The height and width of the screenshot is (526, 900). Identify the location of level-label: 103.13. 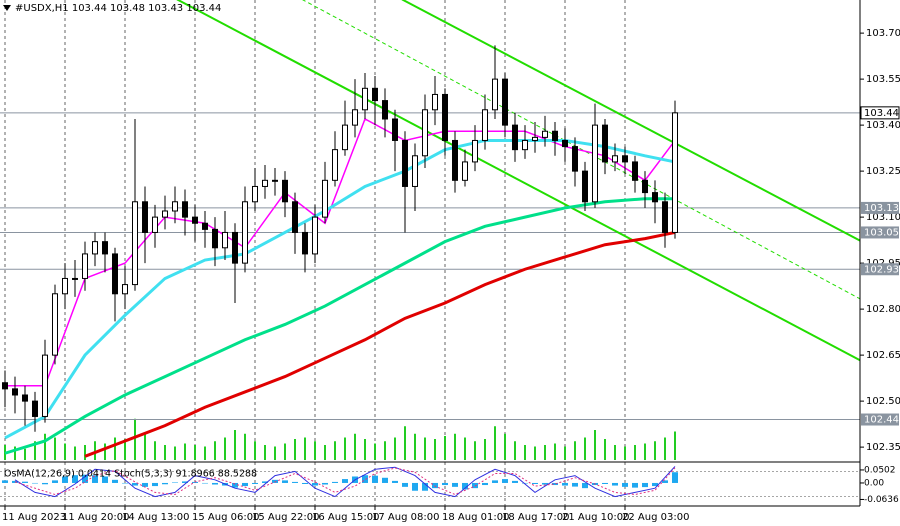
(881, 208).